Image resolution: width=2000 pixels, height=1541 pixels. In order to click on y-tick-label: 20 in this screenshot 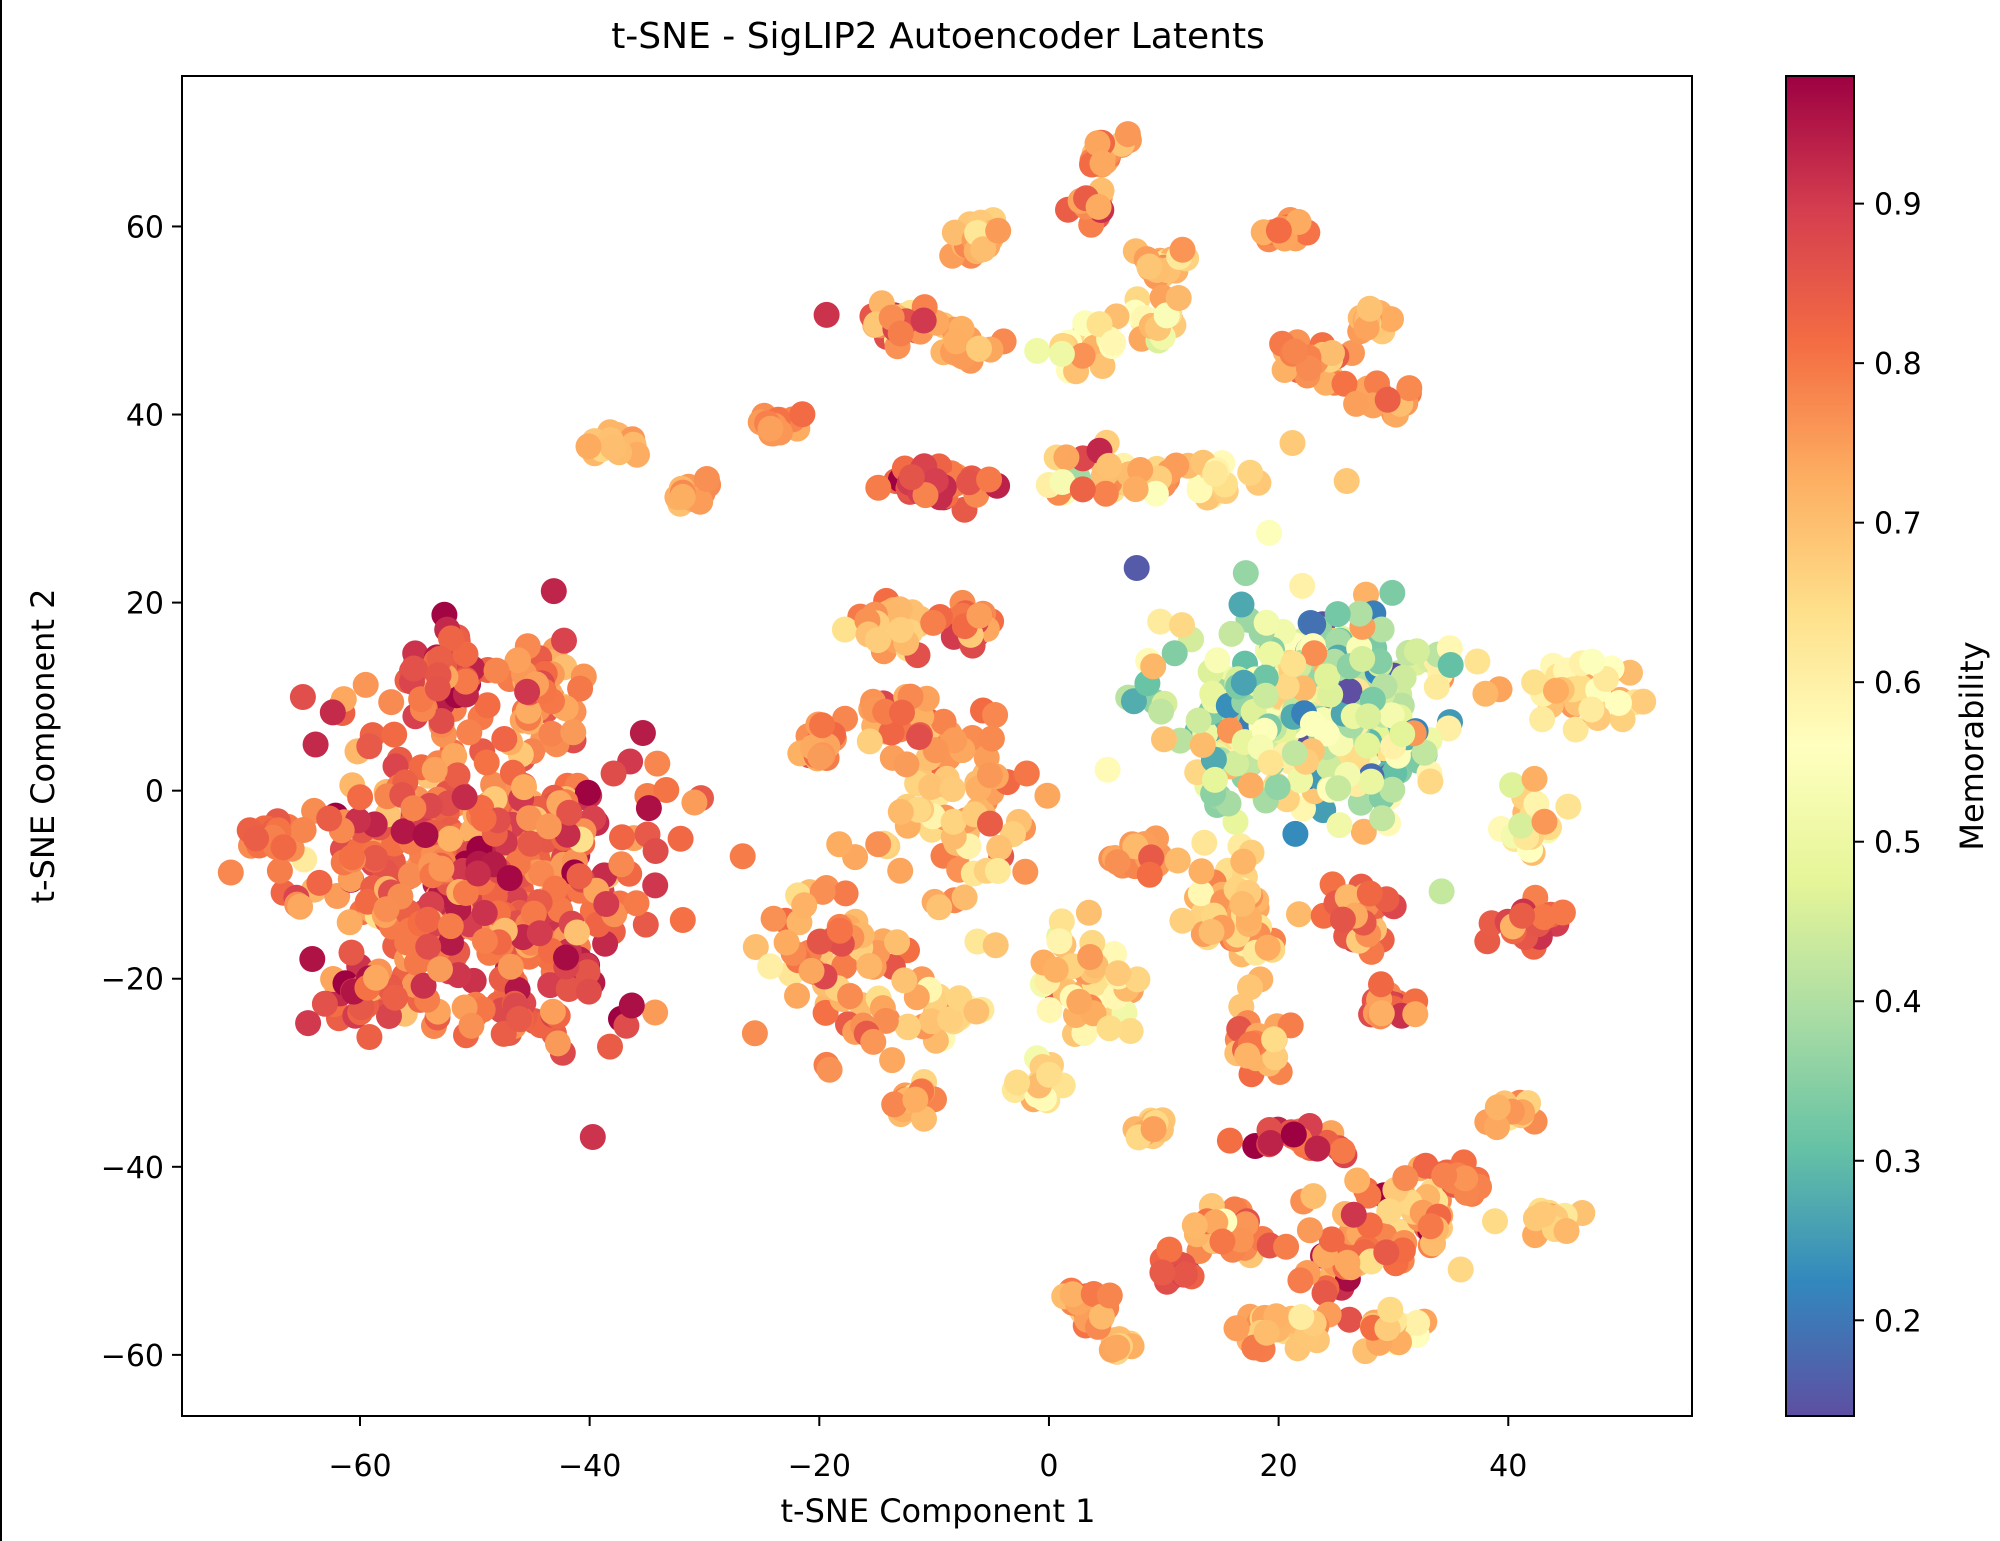, I will do `click(145, 604)`.